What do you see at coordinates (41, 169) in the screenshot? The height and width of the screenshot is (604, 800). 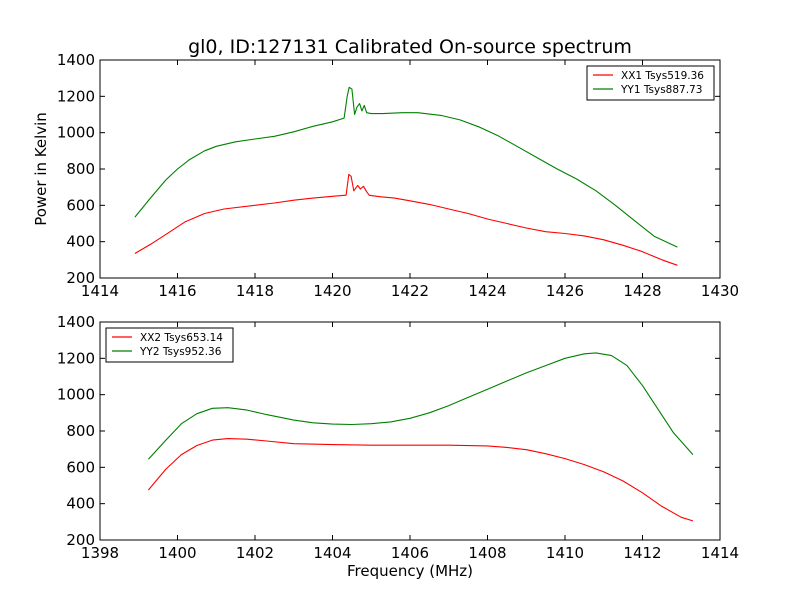 I see `y-axis-label: Power in Kelvin` at bounding box center [41, 169].